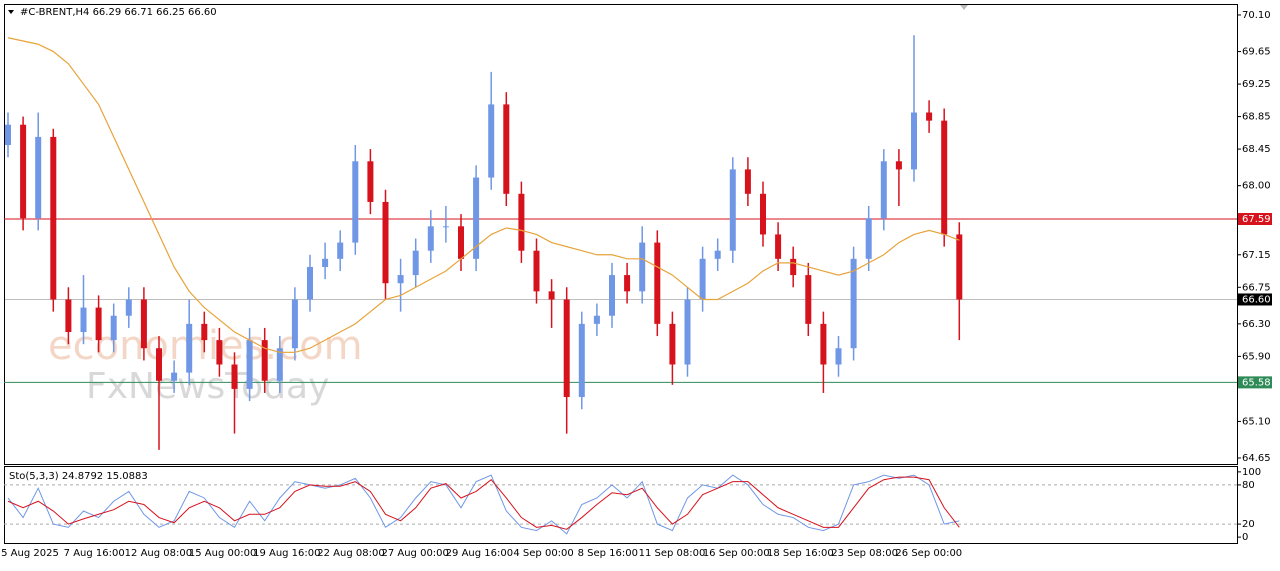  Describe the element at coordinates (118, 12) in the screenshot. I see `chart-title: #C-BRENT,H4 66.29 66.71 66.25 66.60` at that location.